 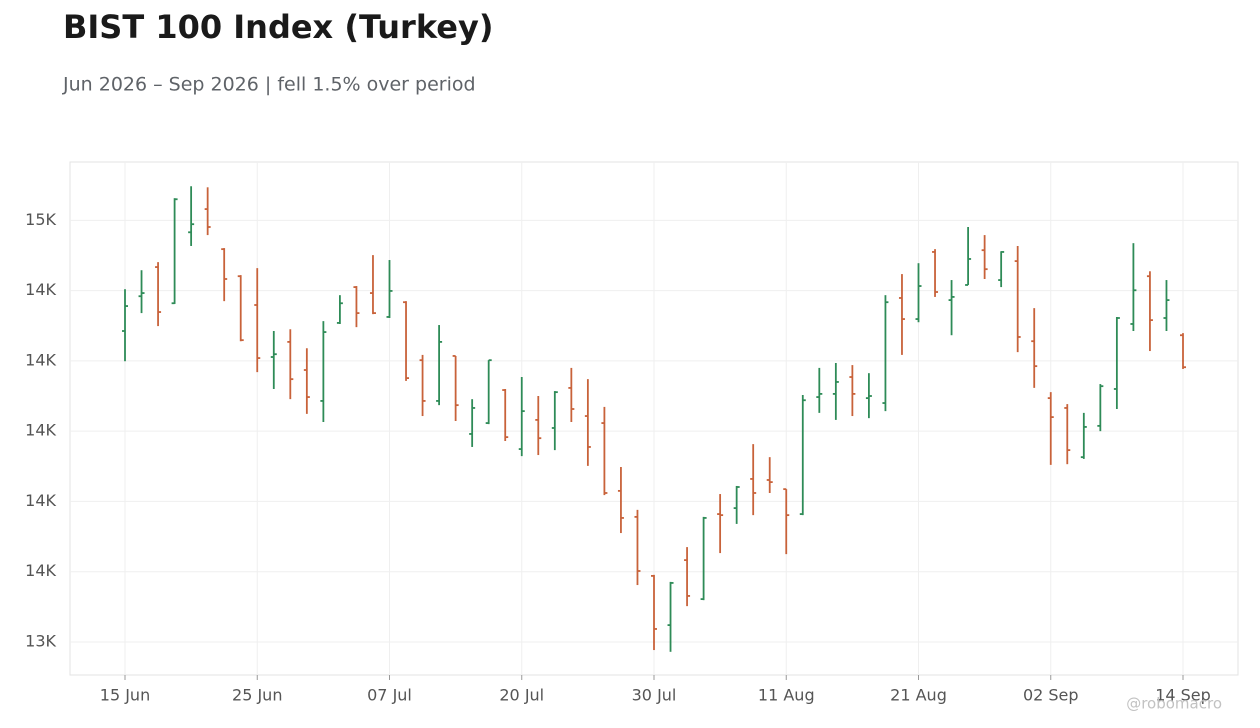 What do you see at coordinates (521, 695) in the screenshot?
I see `x-tick-label: 20 Jul` at bounding box center [521, 695].